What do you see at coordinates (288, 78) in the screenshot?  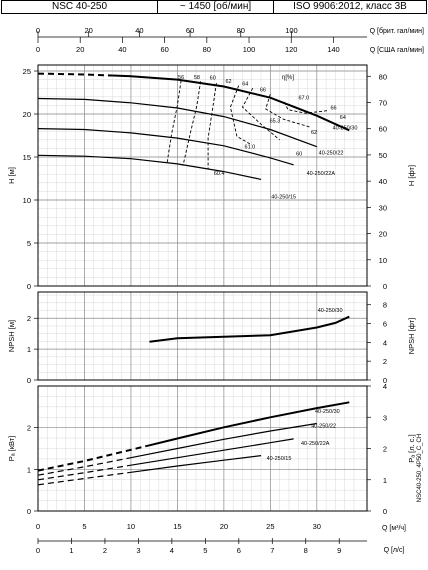 I see `efficiency-unit-label: η[%]` at bounding box center [288, 78].